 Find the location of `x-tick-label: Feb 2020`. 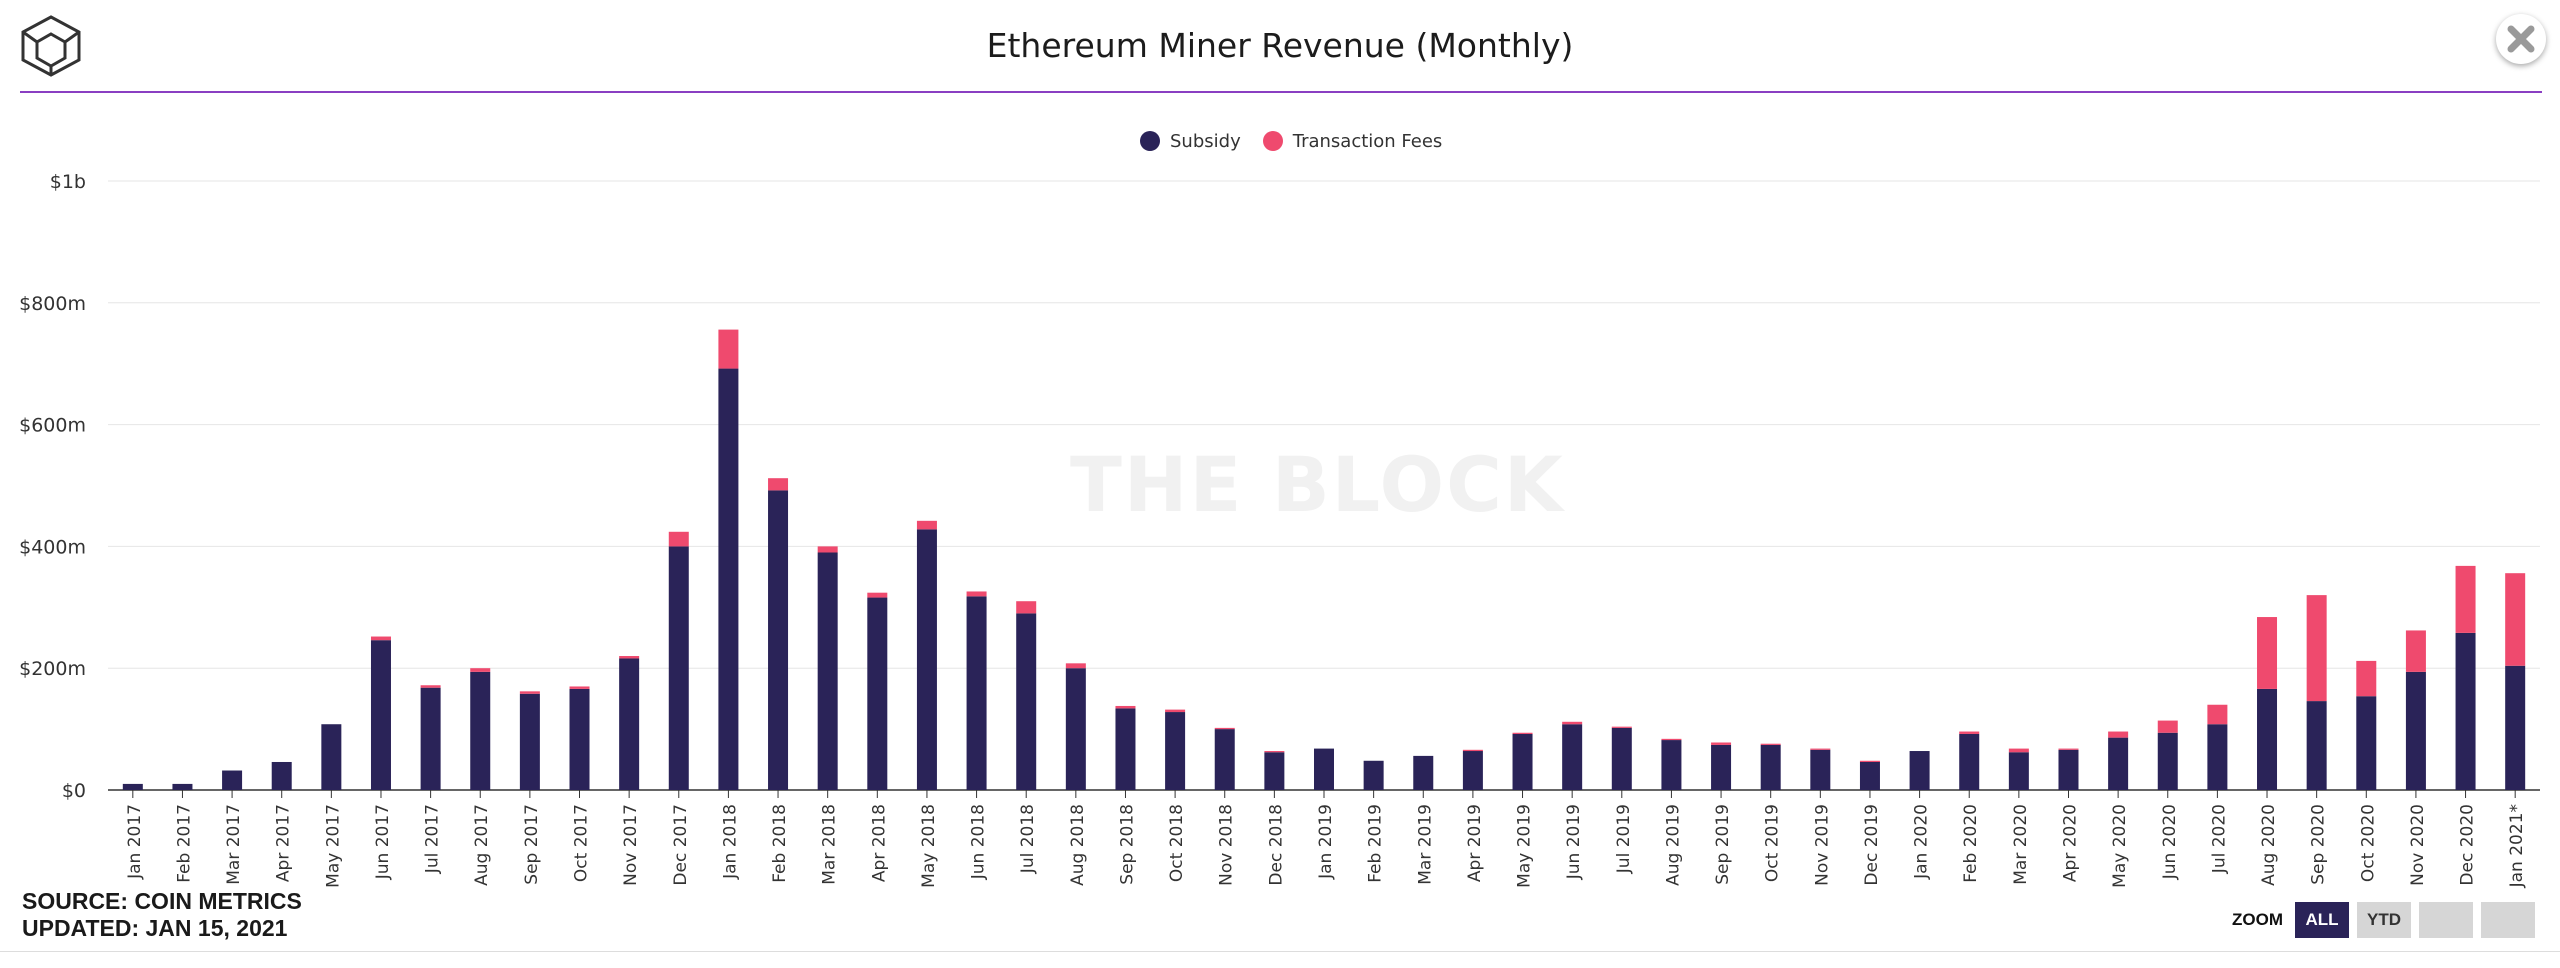

x-tick-label: Feb 2020 is located at coordinates (1971, 843).